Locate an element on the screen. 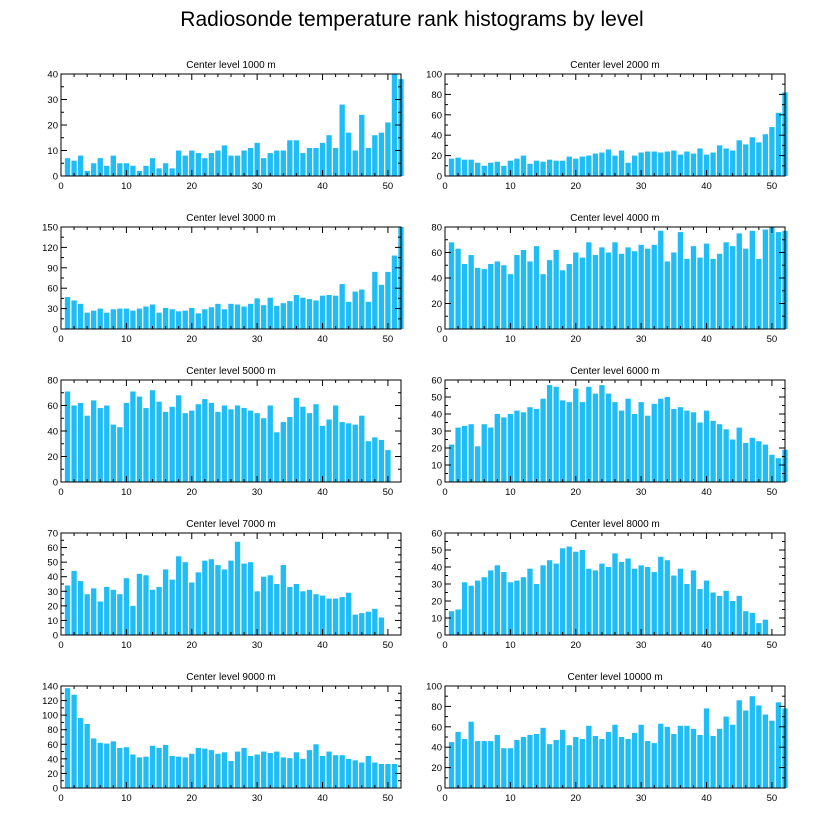 The width and height of the screenshot is (824, 824). y-tick-label: 40 is located at coordinates (52, 577).